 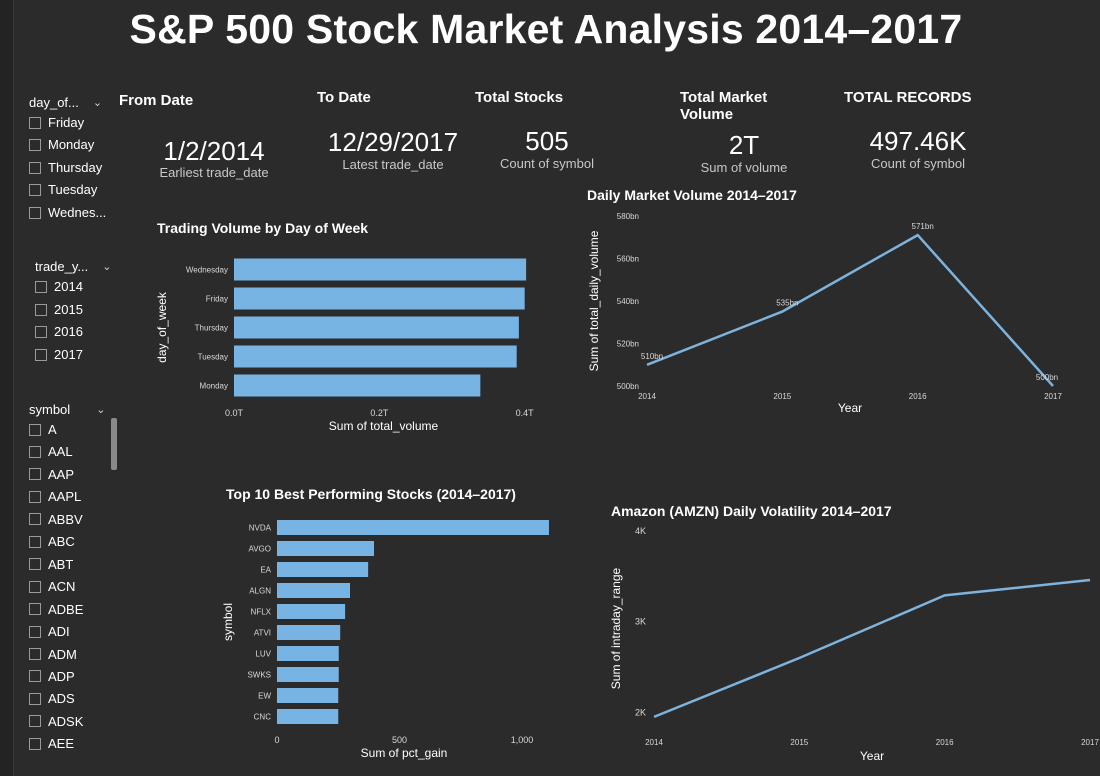 What do you see at coordinates (692, 195) in the screenshot?
I see `chart-title-daily-market-volume: Daily Market Volume 2014–2017` at bounding box center [692, 195].